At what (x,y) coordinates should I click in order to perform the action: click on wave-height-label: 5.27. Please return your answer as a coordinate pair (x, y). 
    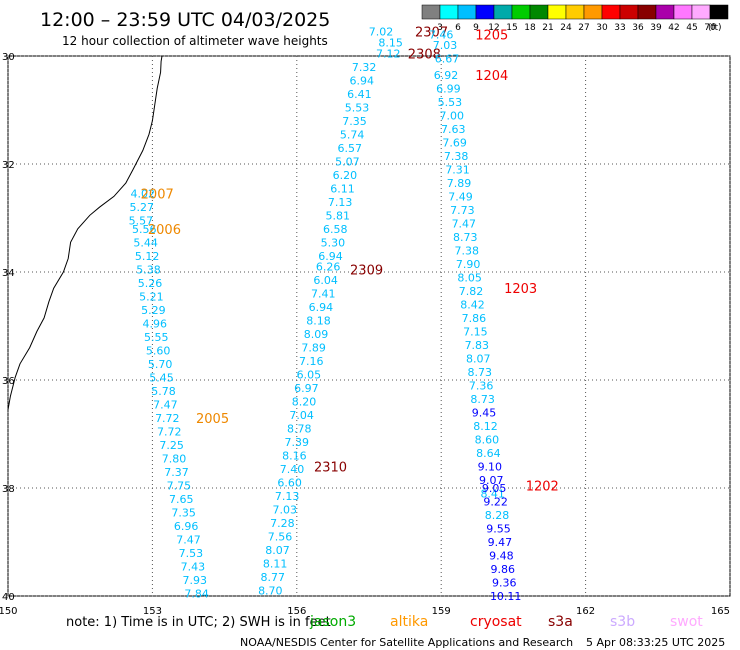
    Looking at the image, I should click on (142, 207).